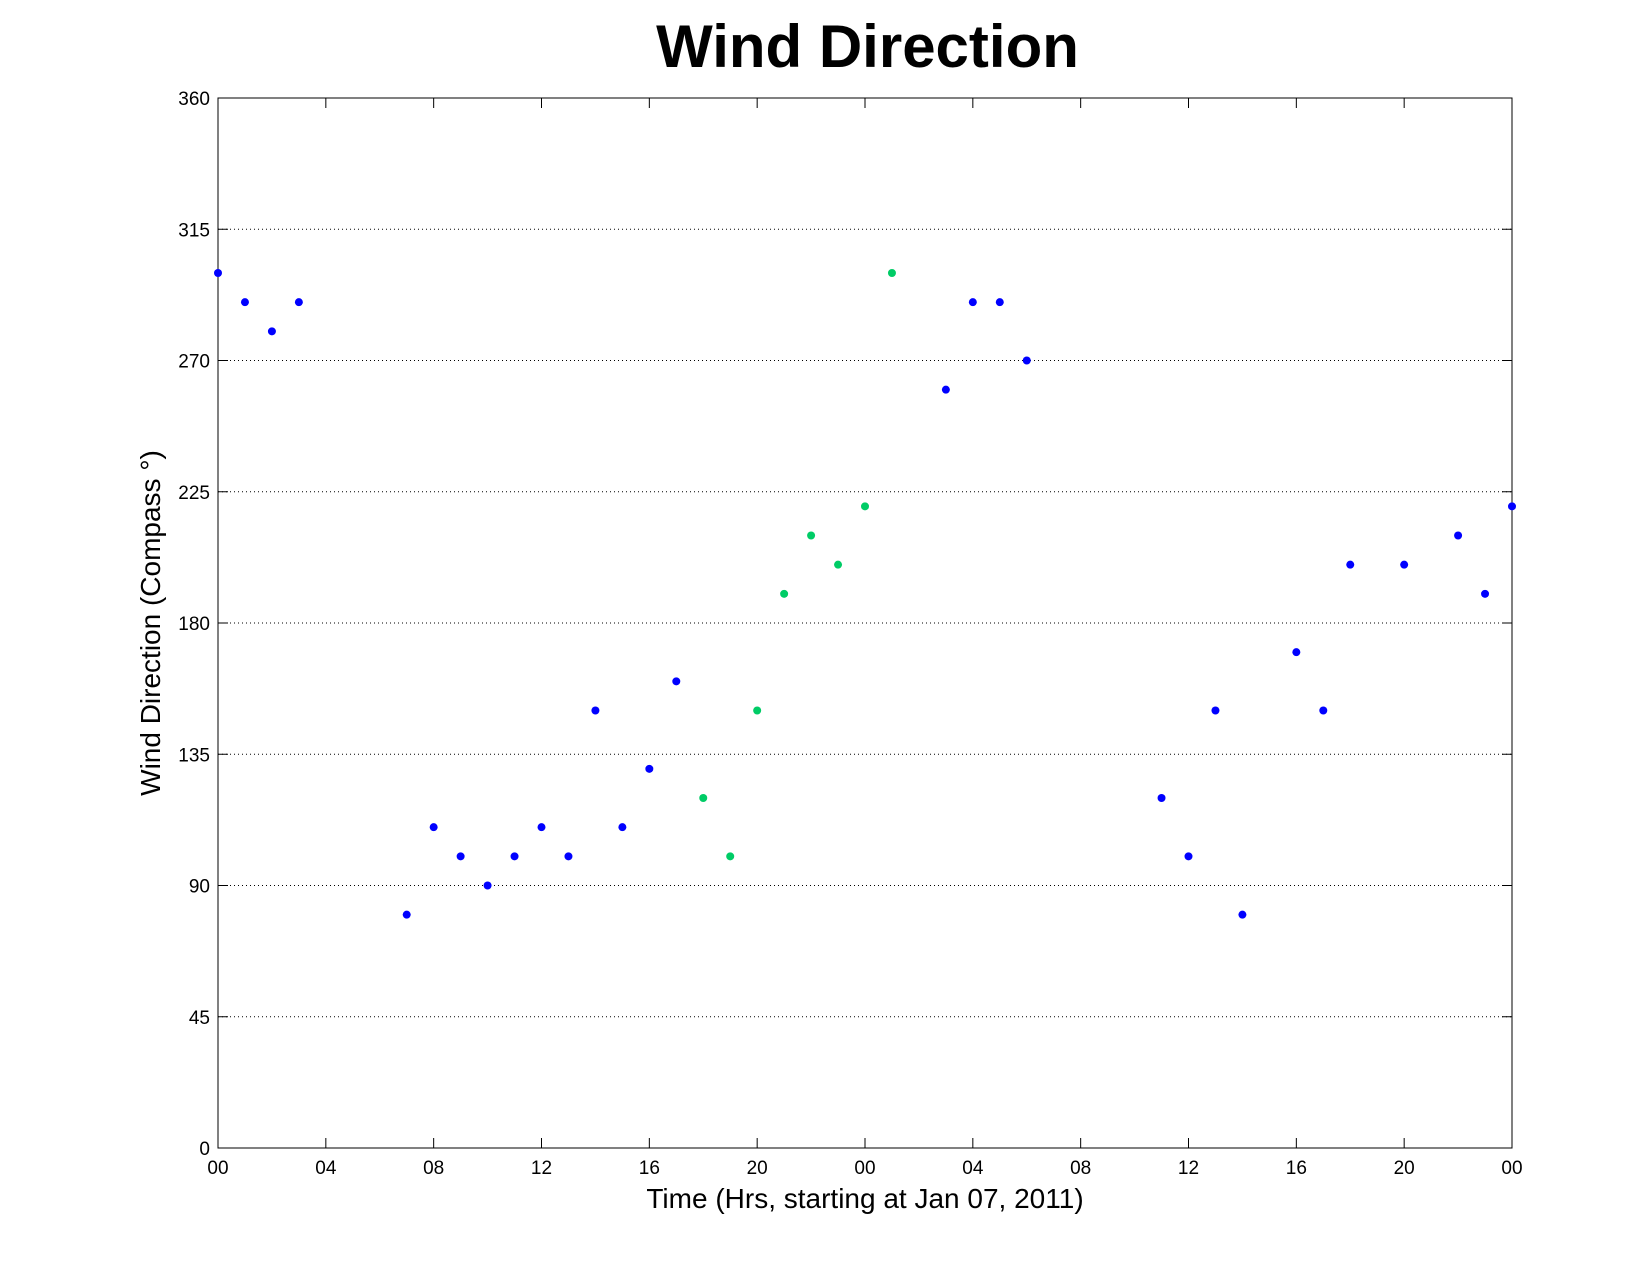 The height and width of the screenshot is (1280, 1650). What do you see at coordinates (194, 99) in the screenshot?
I see `y-tick-label: 360` at bounding box center [194, 99].